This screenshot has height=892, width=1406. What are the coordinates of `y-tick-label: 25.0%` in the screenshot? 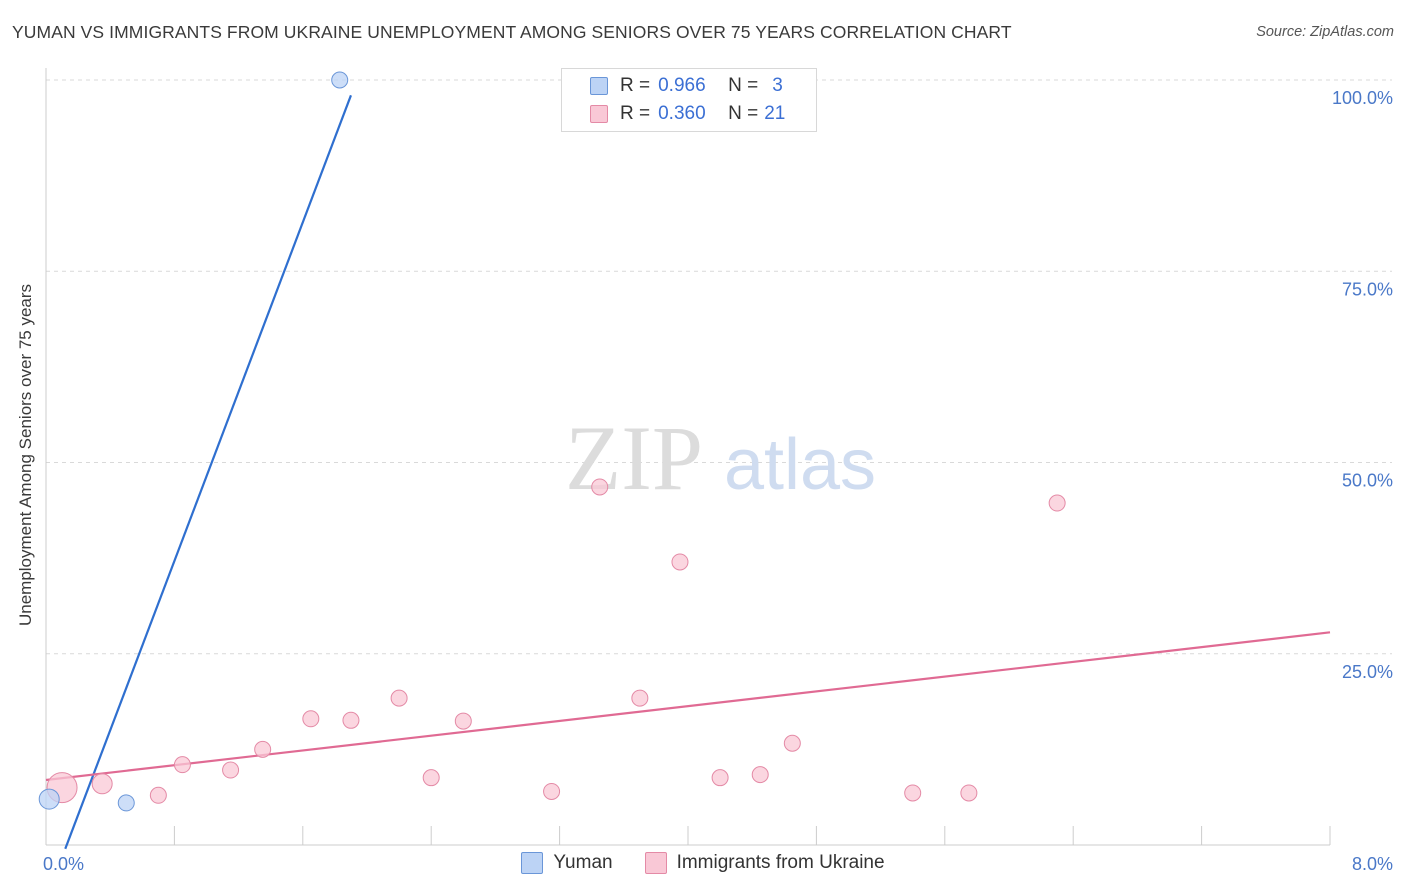 It's located at (1367, 672).